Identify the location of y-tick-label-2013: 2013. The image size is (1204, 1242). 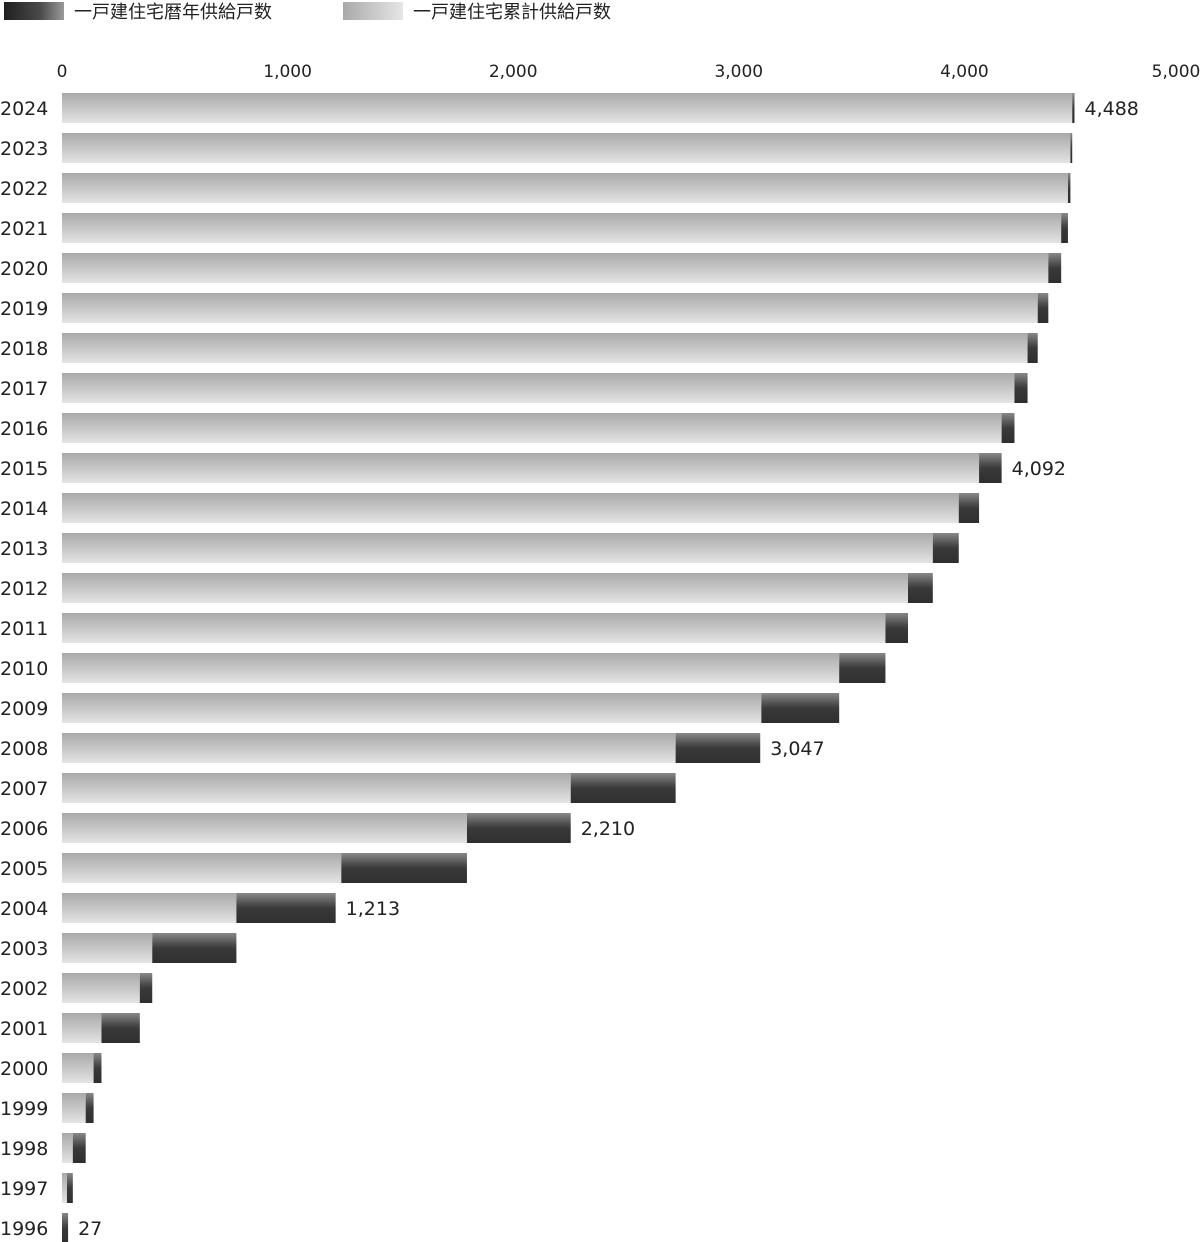
(24, 549).